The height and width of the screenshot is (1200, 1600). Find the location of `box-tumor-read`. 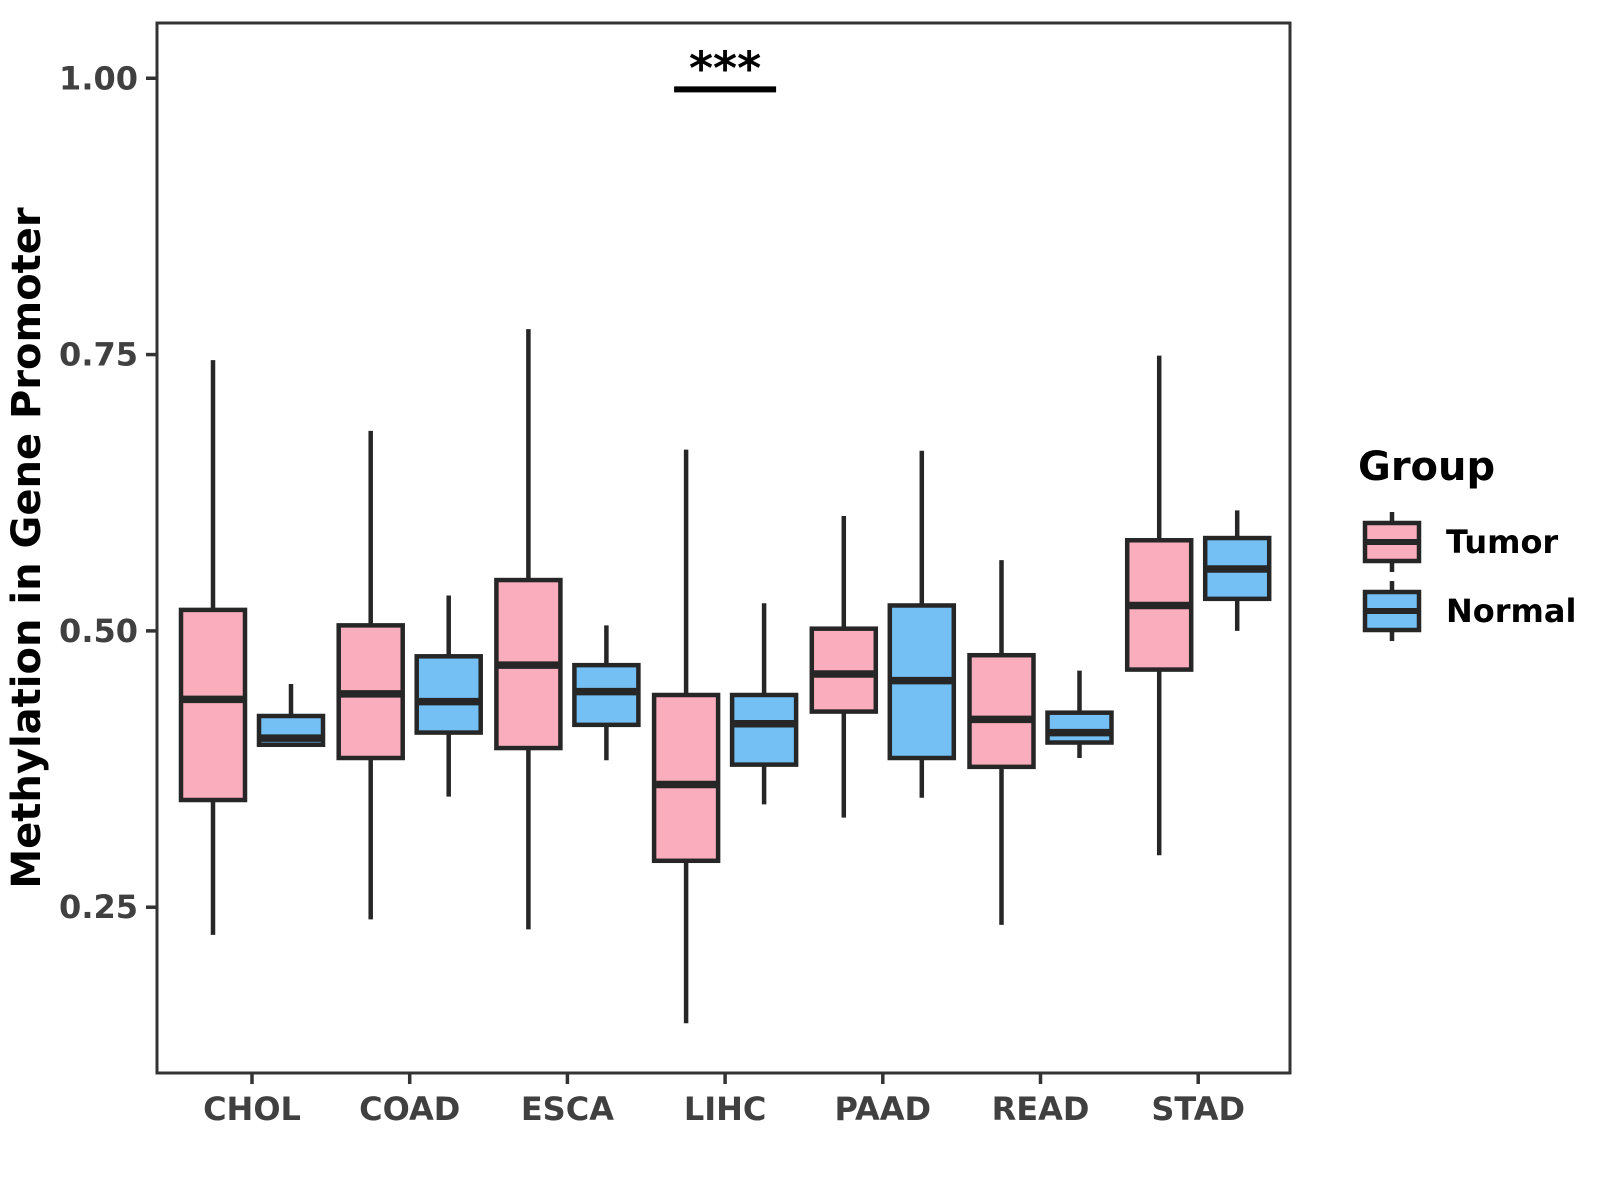

box-tumor-read is located at coordinates (1001, 742).